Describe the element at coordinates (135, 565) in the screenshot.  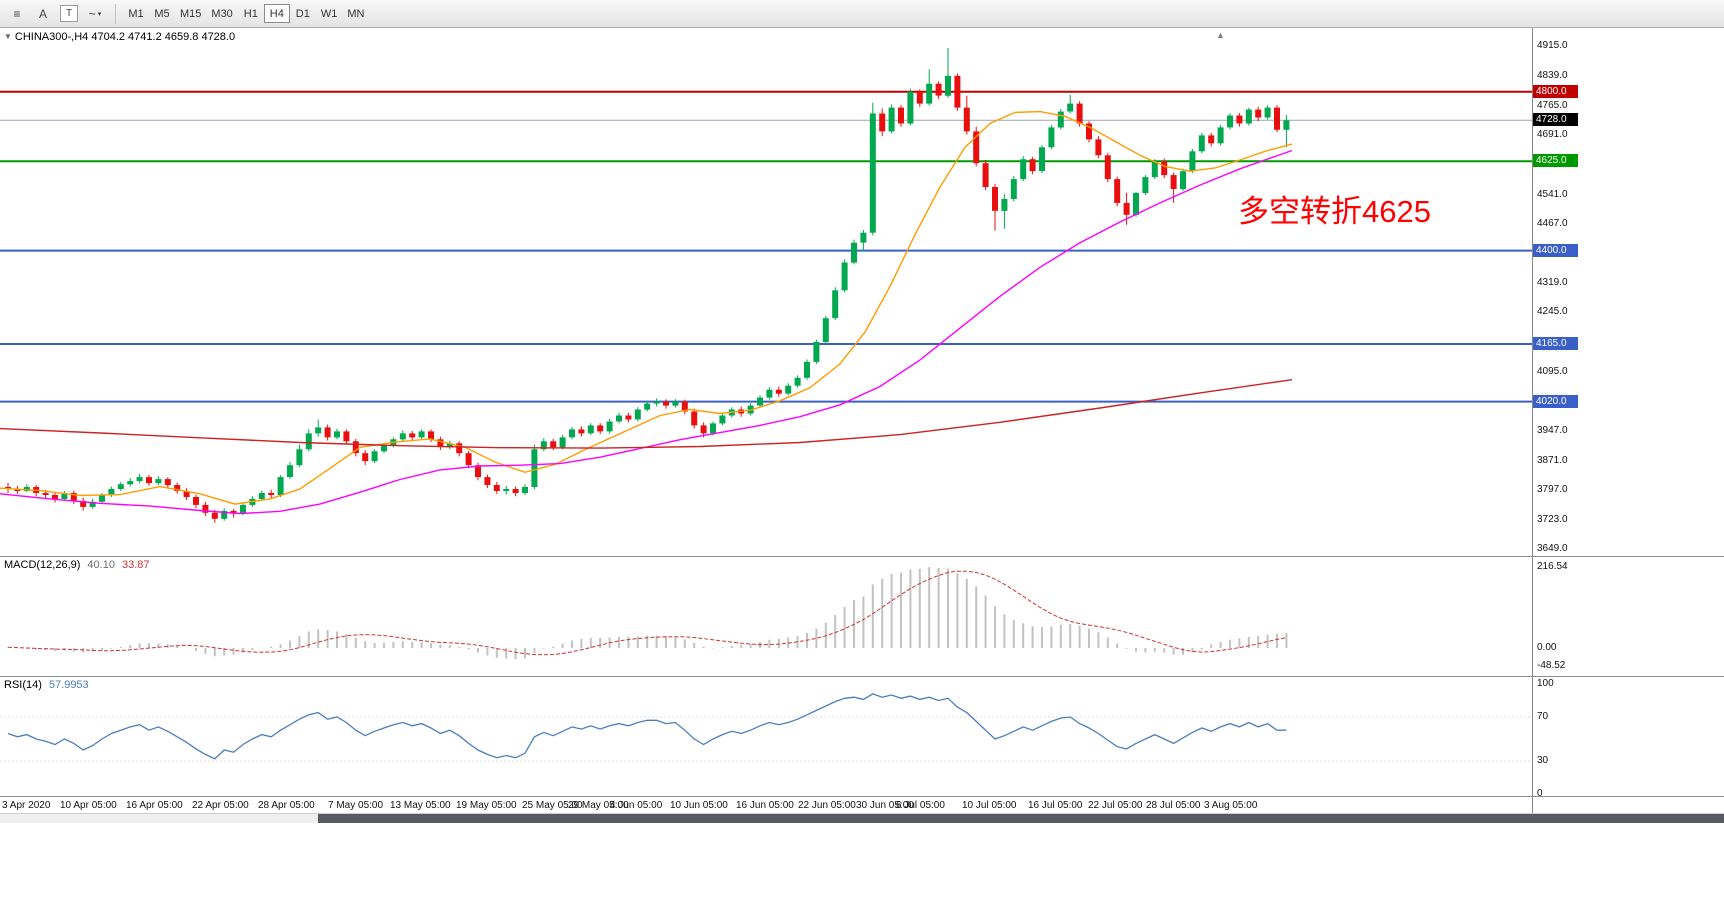
I see `macd-signal-value: 33.87` at that location.